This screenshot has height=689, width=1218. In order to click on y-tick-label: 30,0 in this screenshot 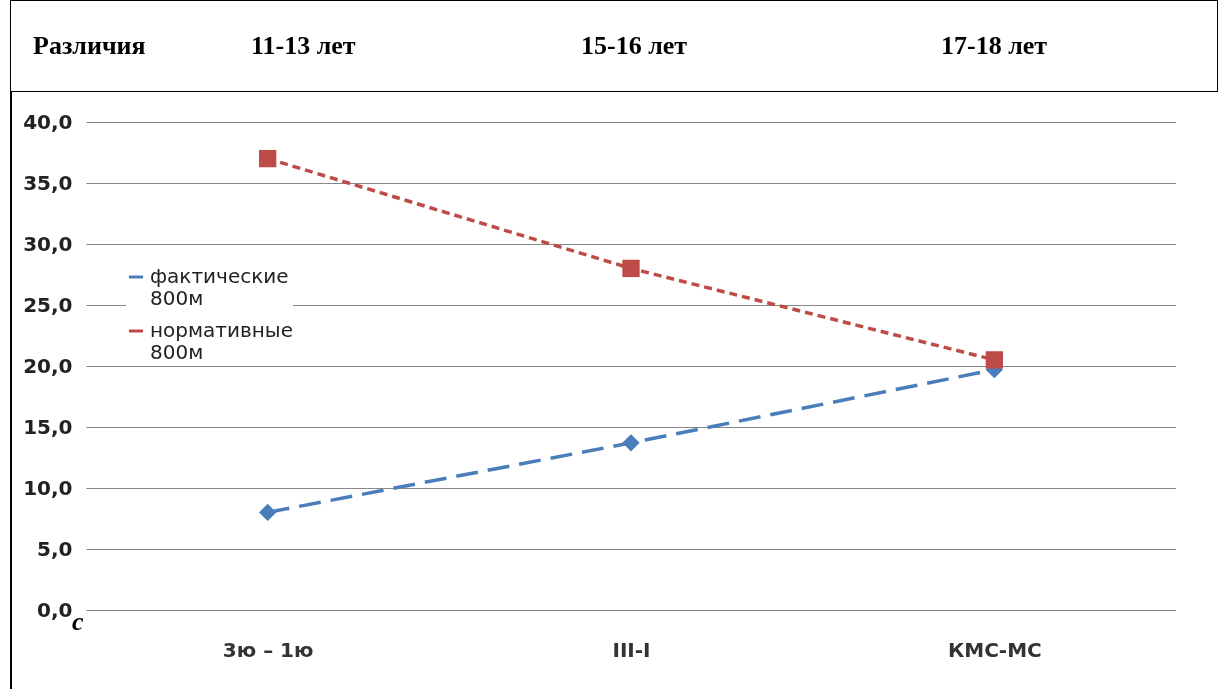, I will do `click(48, 243)`.